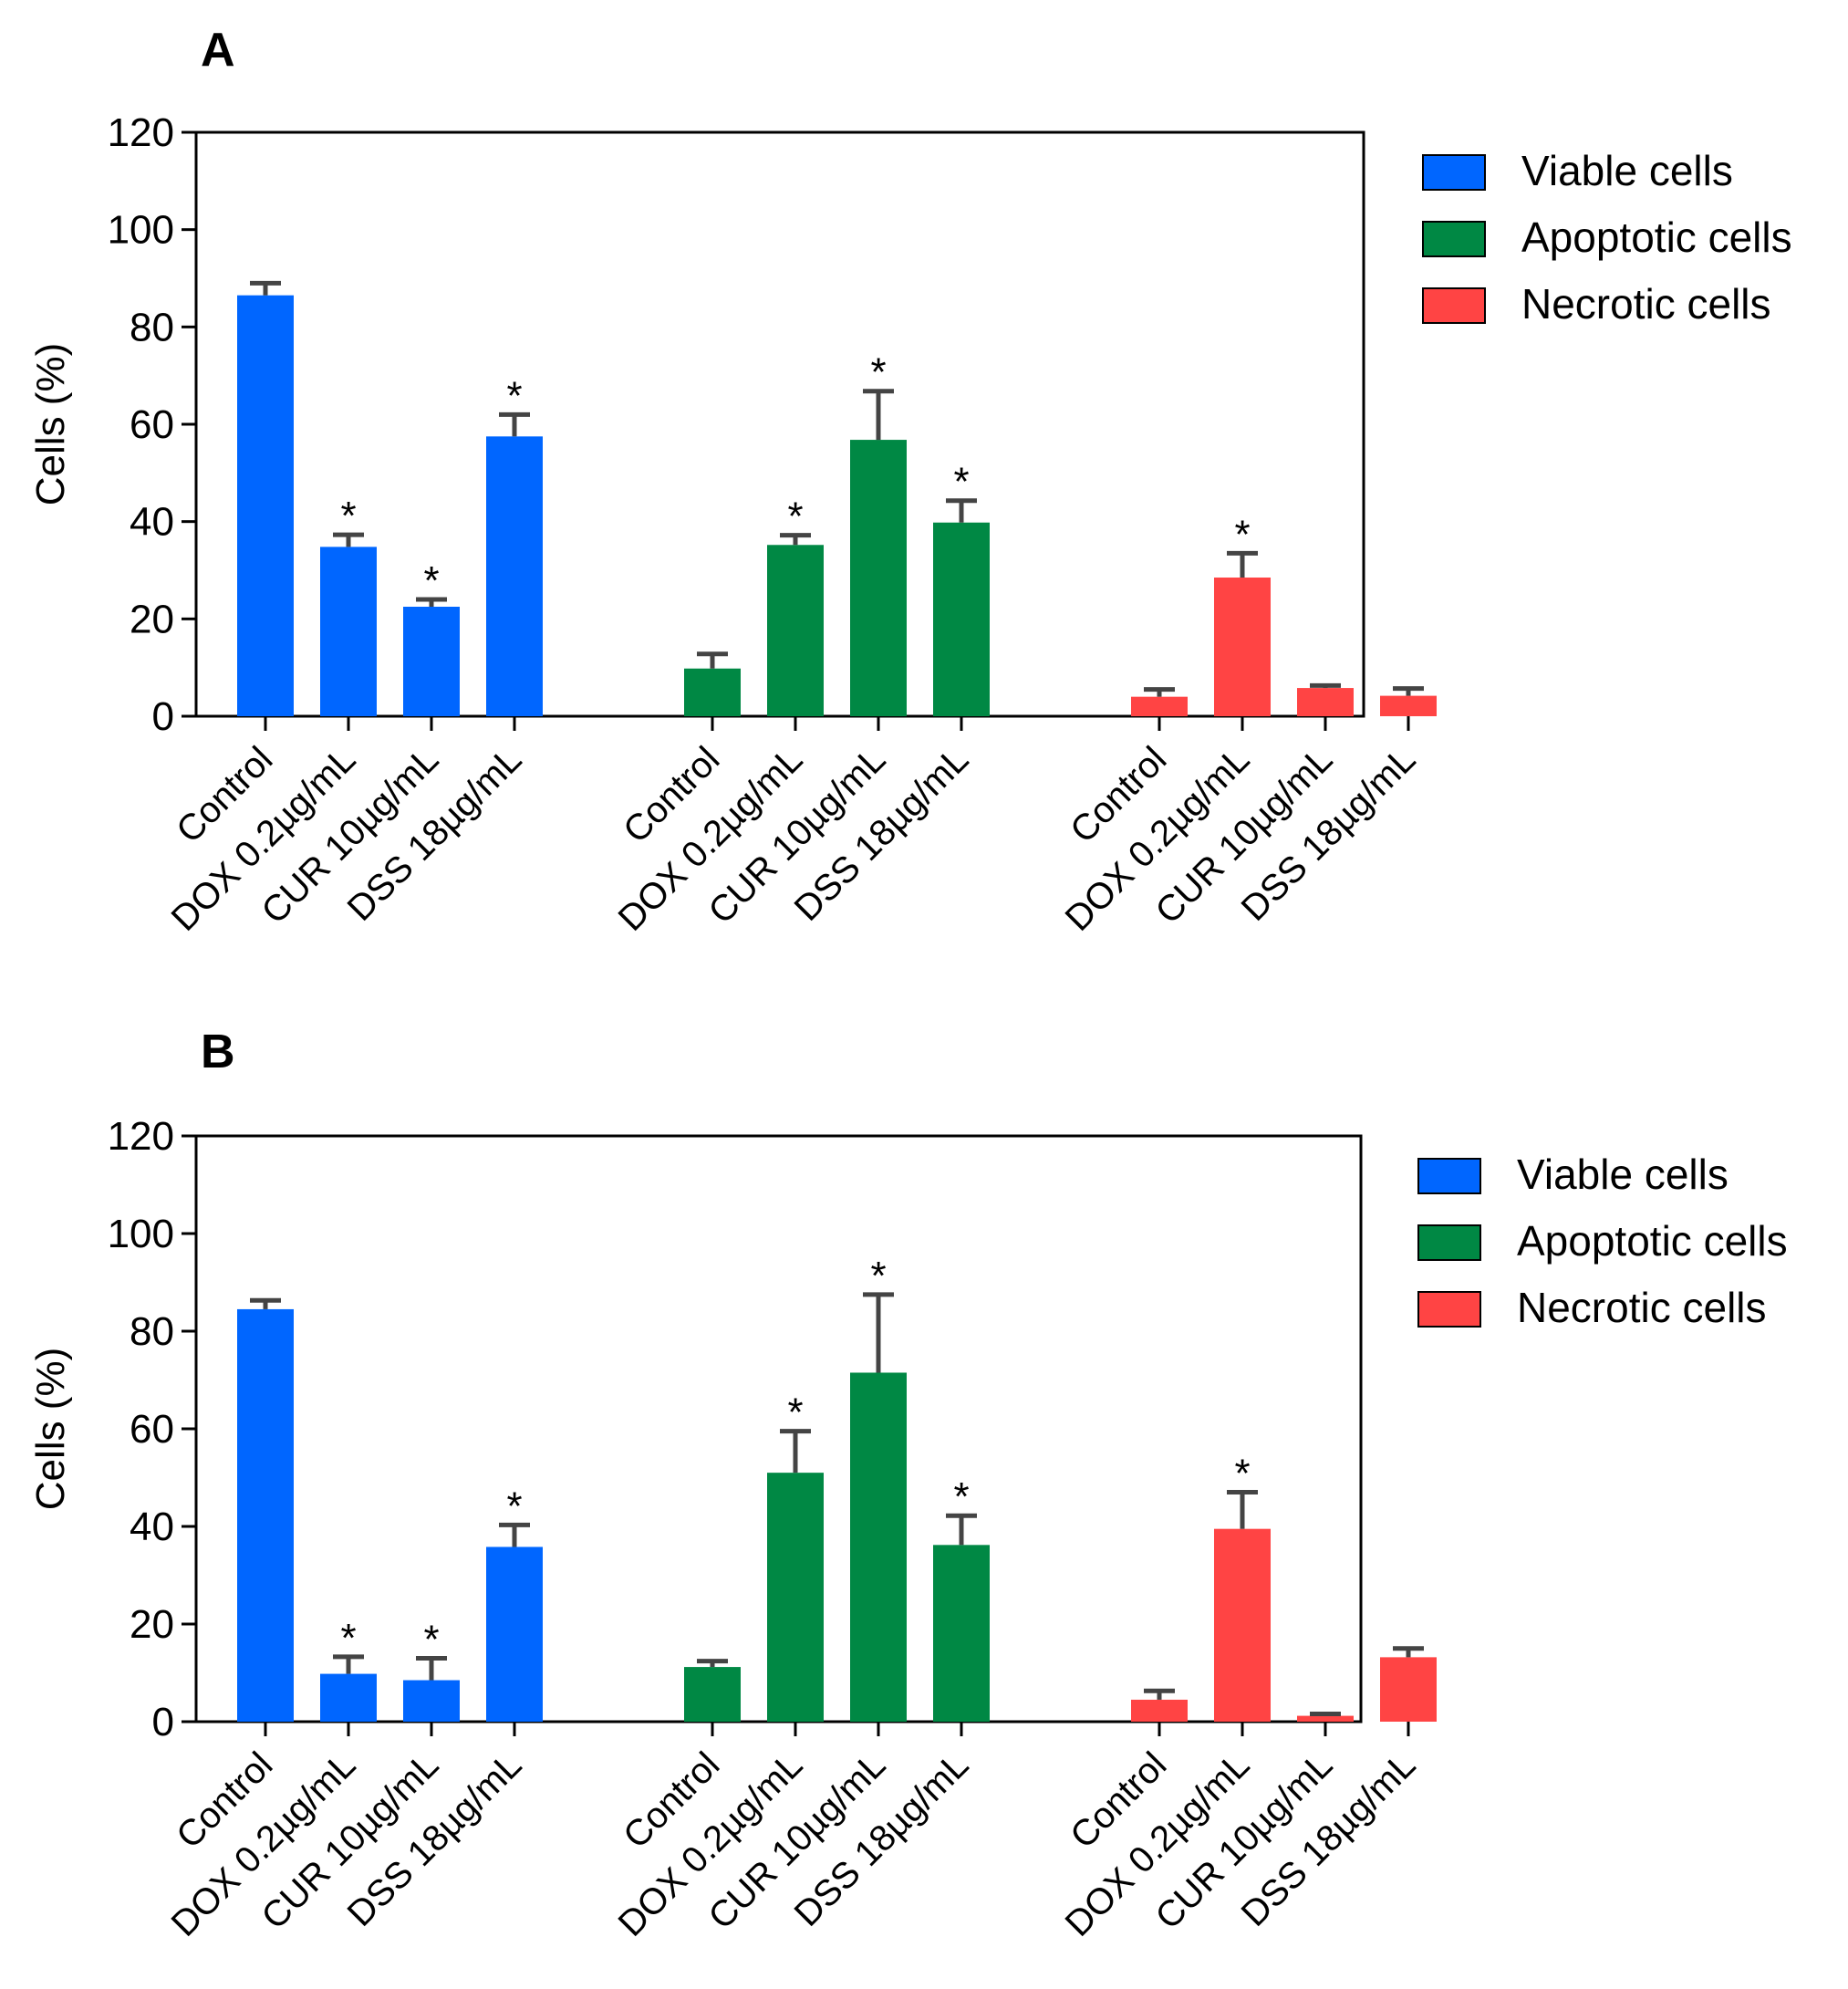 The height and width of the screenshot is (1989, 1848). I want to click on panel-label: A, so click(218, 50).